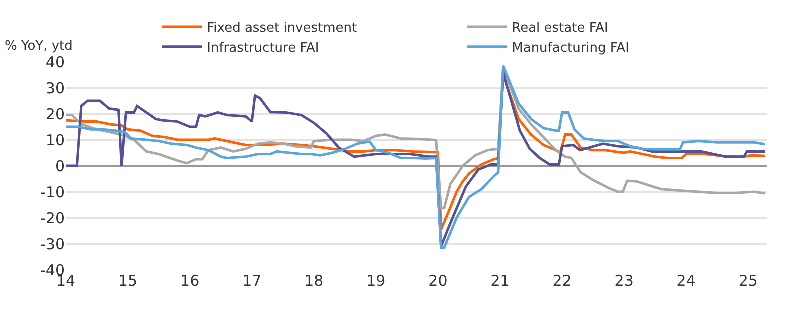 This screenshot has width=800, height=316. Describe the element at coordinates (438, 281) in the screenshot. I see `x-tick-label: 20` at that location.